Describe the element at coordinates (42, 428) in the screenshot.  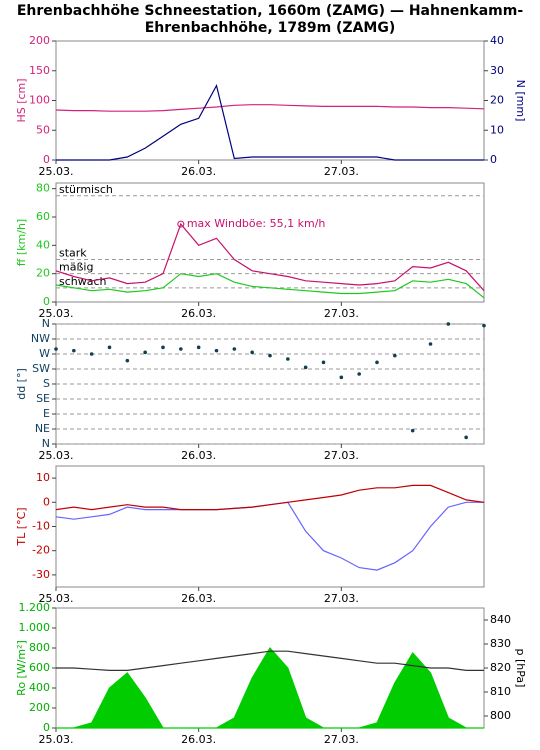
I see `y-tick-label: NE` at that location.